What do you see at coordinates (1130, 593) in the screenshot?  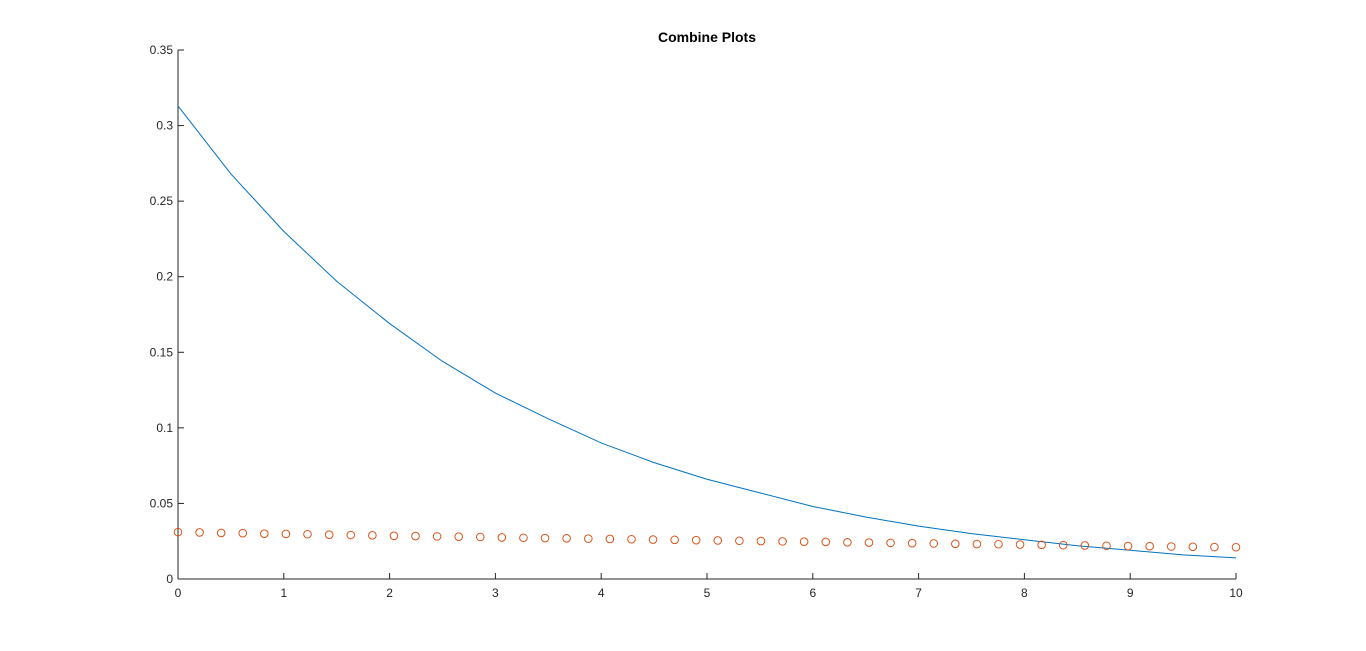 I see `x-tick-label-9: 9` at bounding box center [1130, 593].